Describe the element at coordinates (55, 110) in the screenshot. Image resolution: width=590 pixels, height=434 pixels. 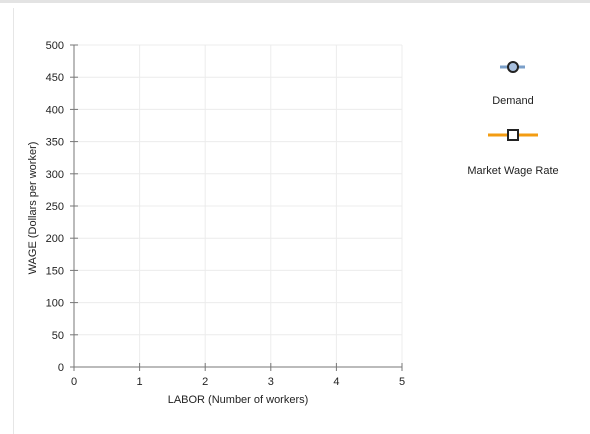
I see `y-tick-label: 400` at that location.